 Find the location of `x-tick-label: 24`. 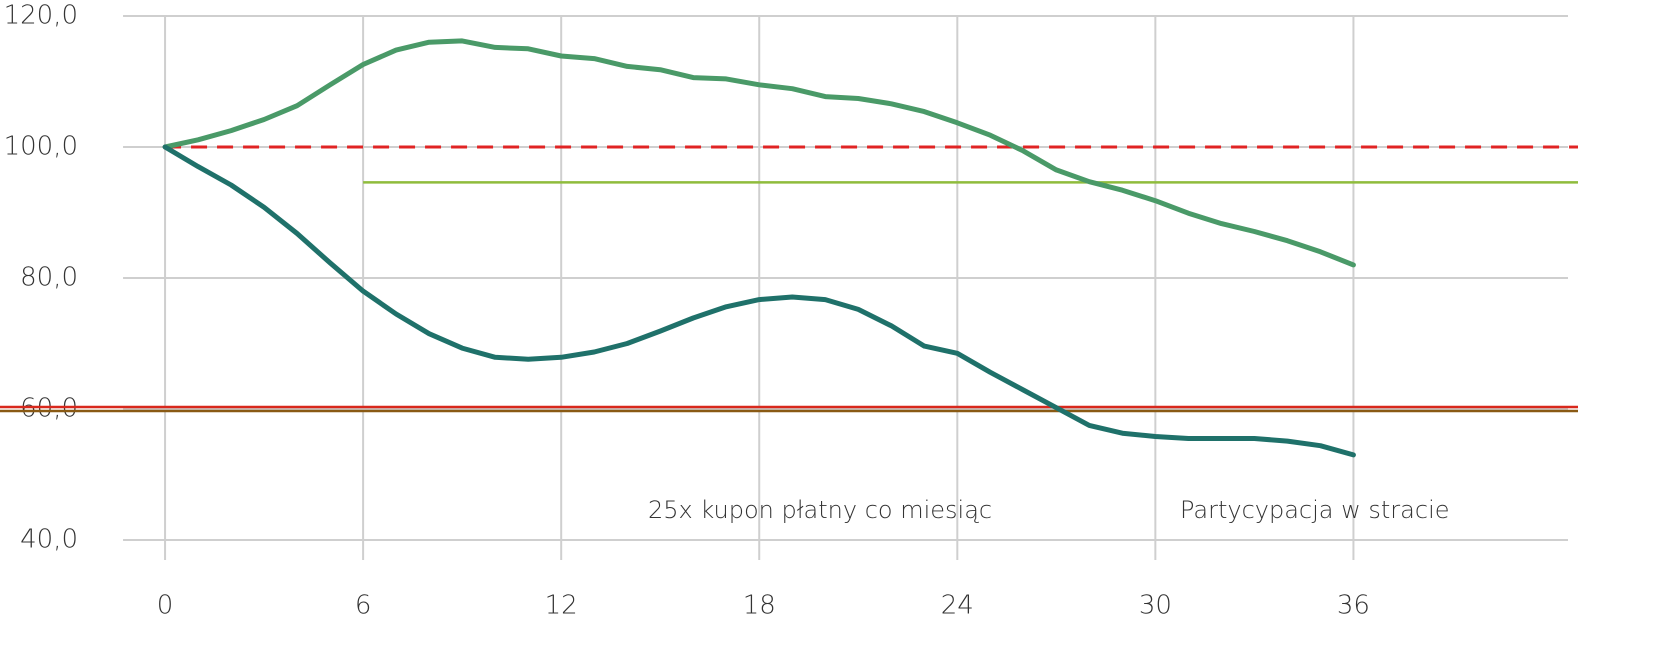

x-tick-label: 24 is located at coordinates (957, 606).